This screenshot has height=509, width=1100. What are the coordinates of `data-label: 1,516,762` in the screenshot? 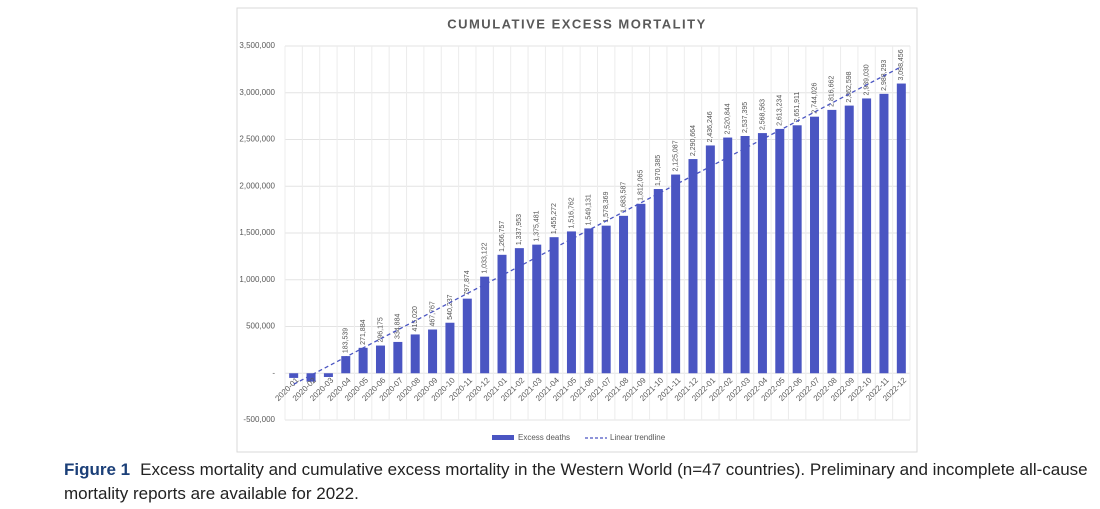 It's located at (571, 212).